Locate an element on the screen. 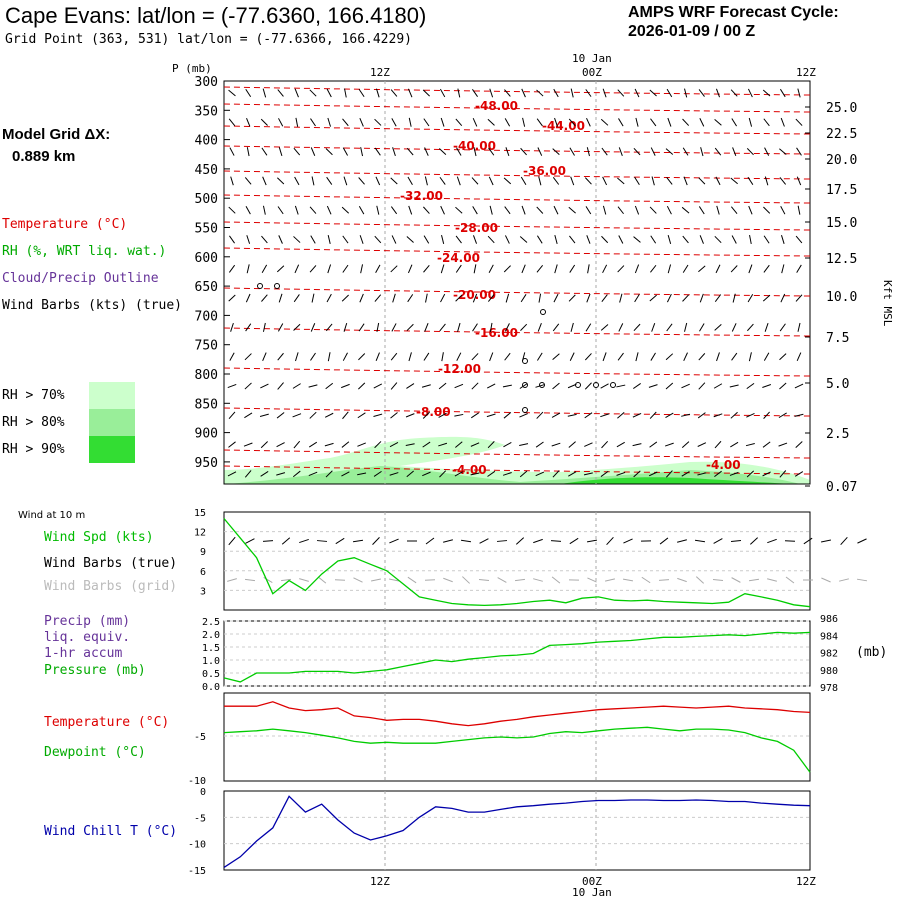  wind-chill-line is located at coordinates (517, 831).